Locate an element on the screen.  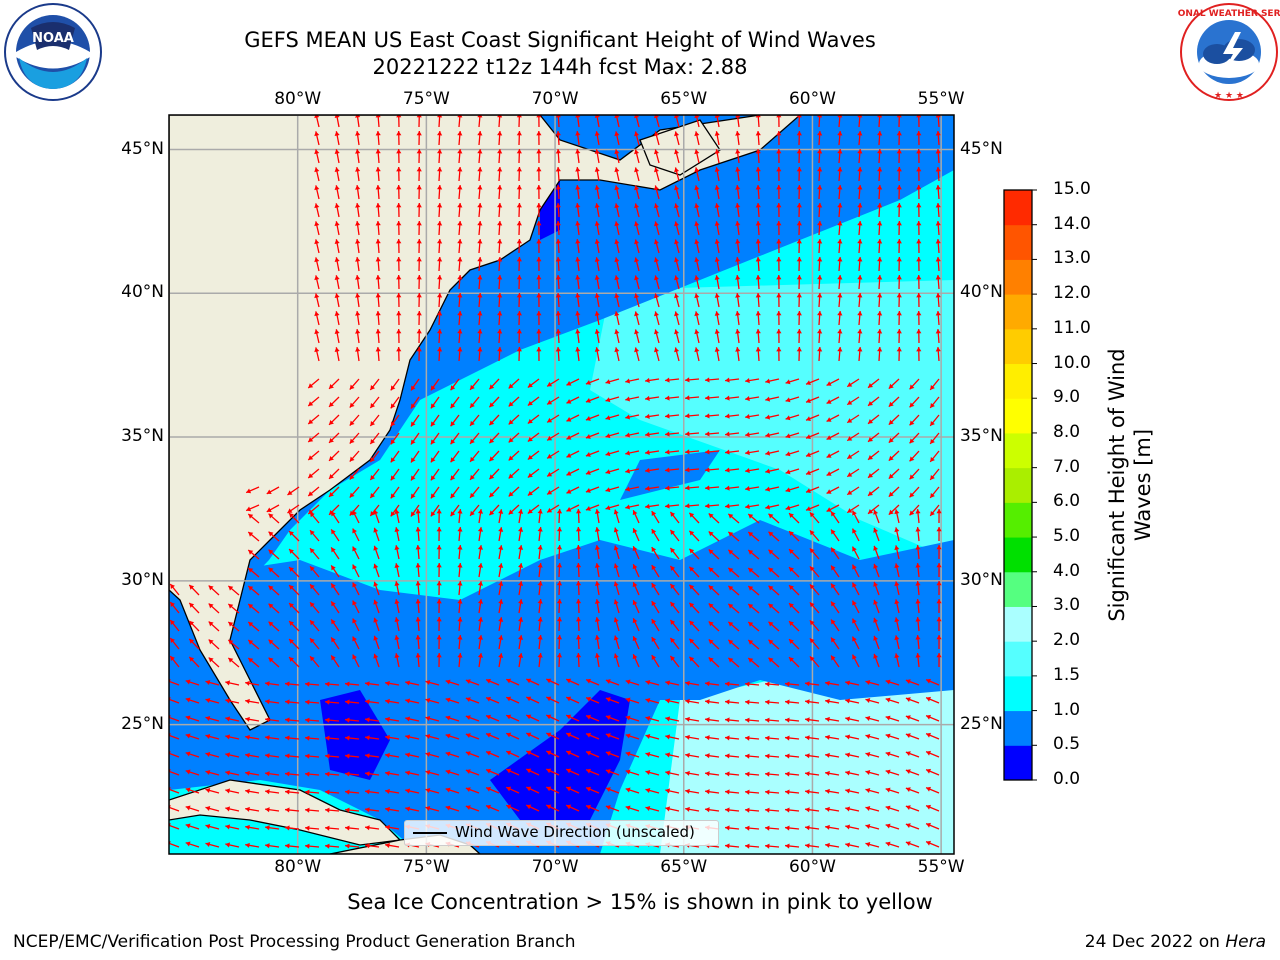
lat-tick-left: 40°N is located at coordinates (142, 292).